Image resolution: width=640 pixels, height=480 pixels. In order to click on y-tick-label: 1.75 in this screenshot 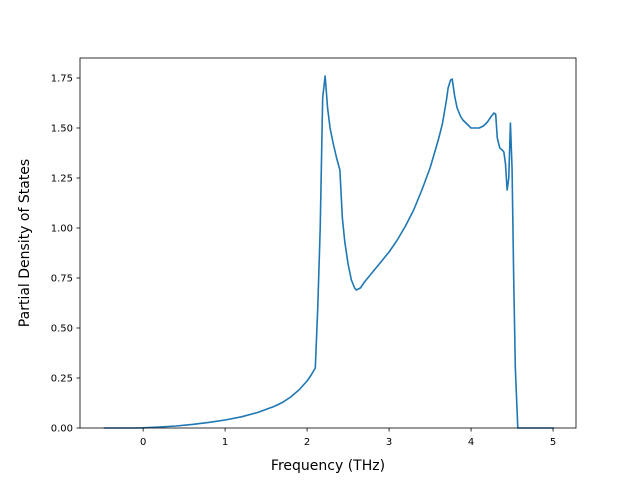, I will do `click(62, 79)`.